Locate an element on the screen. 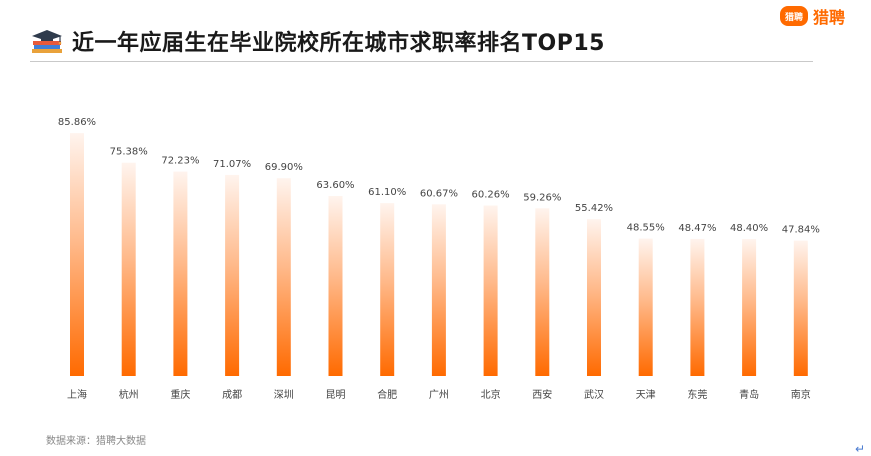 The height and width of the screenshot is (456, 871). x-tick-label: 昆明 is located at coordinates (336, 395).